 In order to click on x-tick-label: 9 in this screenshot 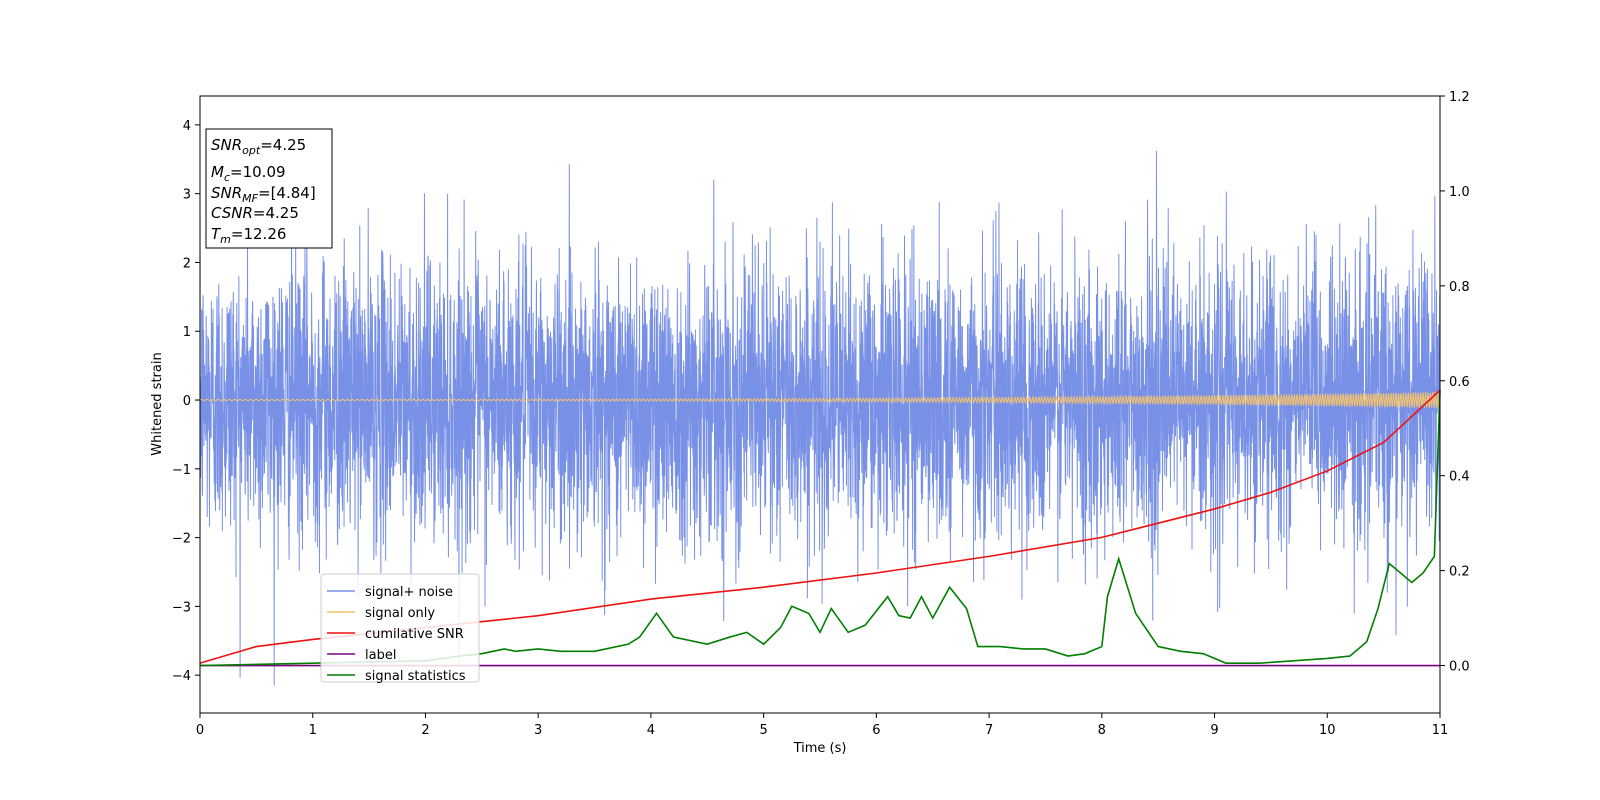, I will do `click(1214, 730)`.